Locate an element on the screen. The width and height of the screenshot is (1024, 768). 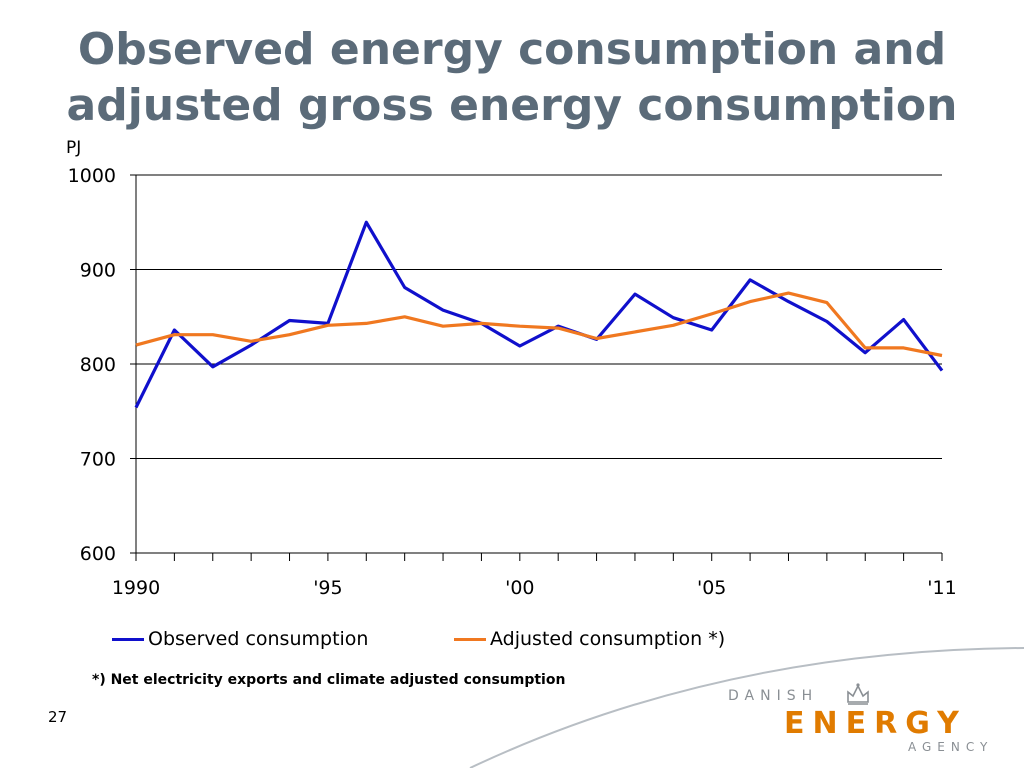
logo-line-agency: AGENCY is located at coordinates (951, 747).